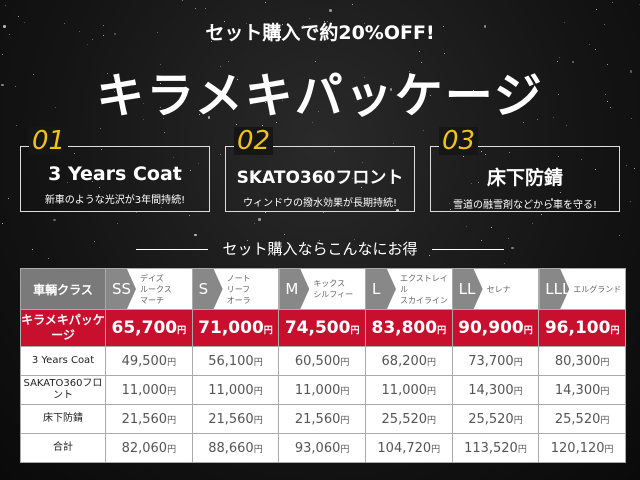  Describe the element at coordinates (597, 289) in the screenshot. I see `car-model: エルグランド` at that location.